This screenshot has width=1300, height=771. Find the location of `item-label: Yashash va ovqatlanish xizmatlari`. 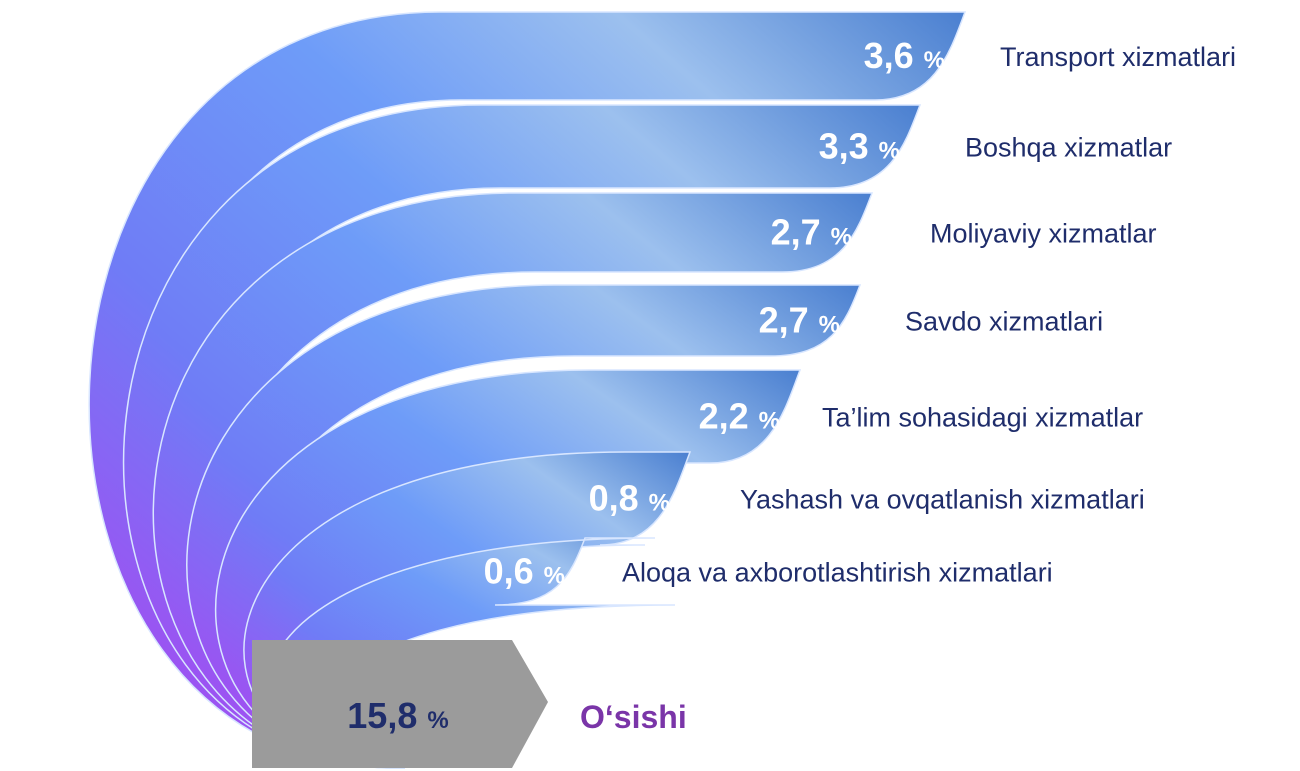

item-label: Yashash va ovqatlanish xizmatlari is located at coordinates (942, 500).